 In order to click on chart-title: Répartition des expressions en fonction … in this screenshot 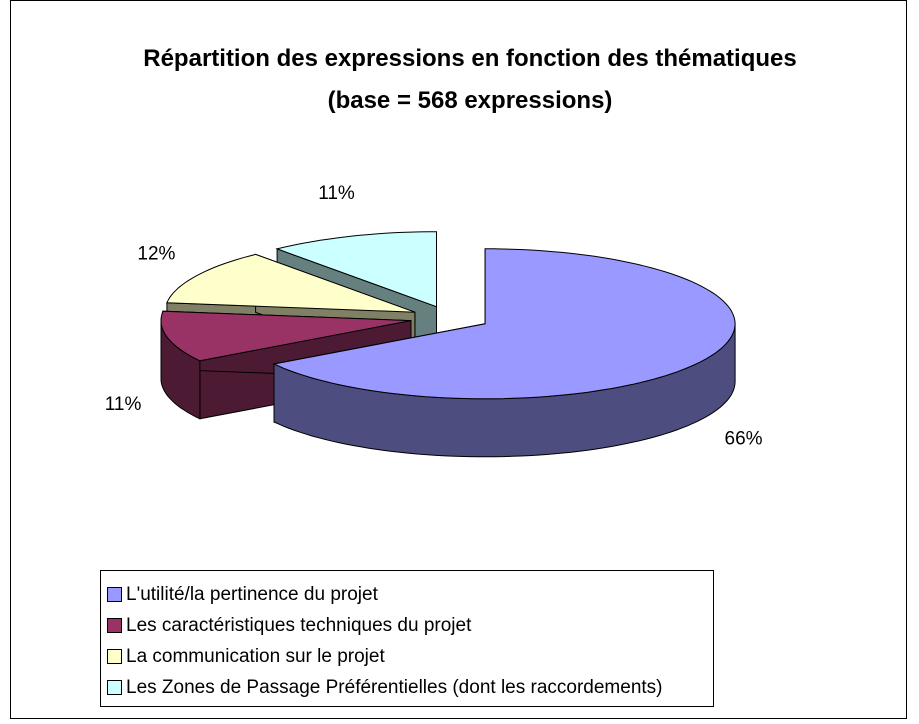, I will do `click(470, 79)`.